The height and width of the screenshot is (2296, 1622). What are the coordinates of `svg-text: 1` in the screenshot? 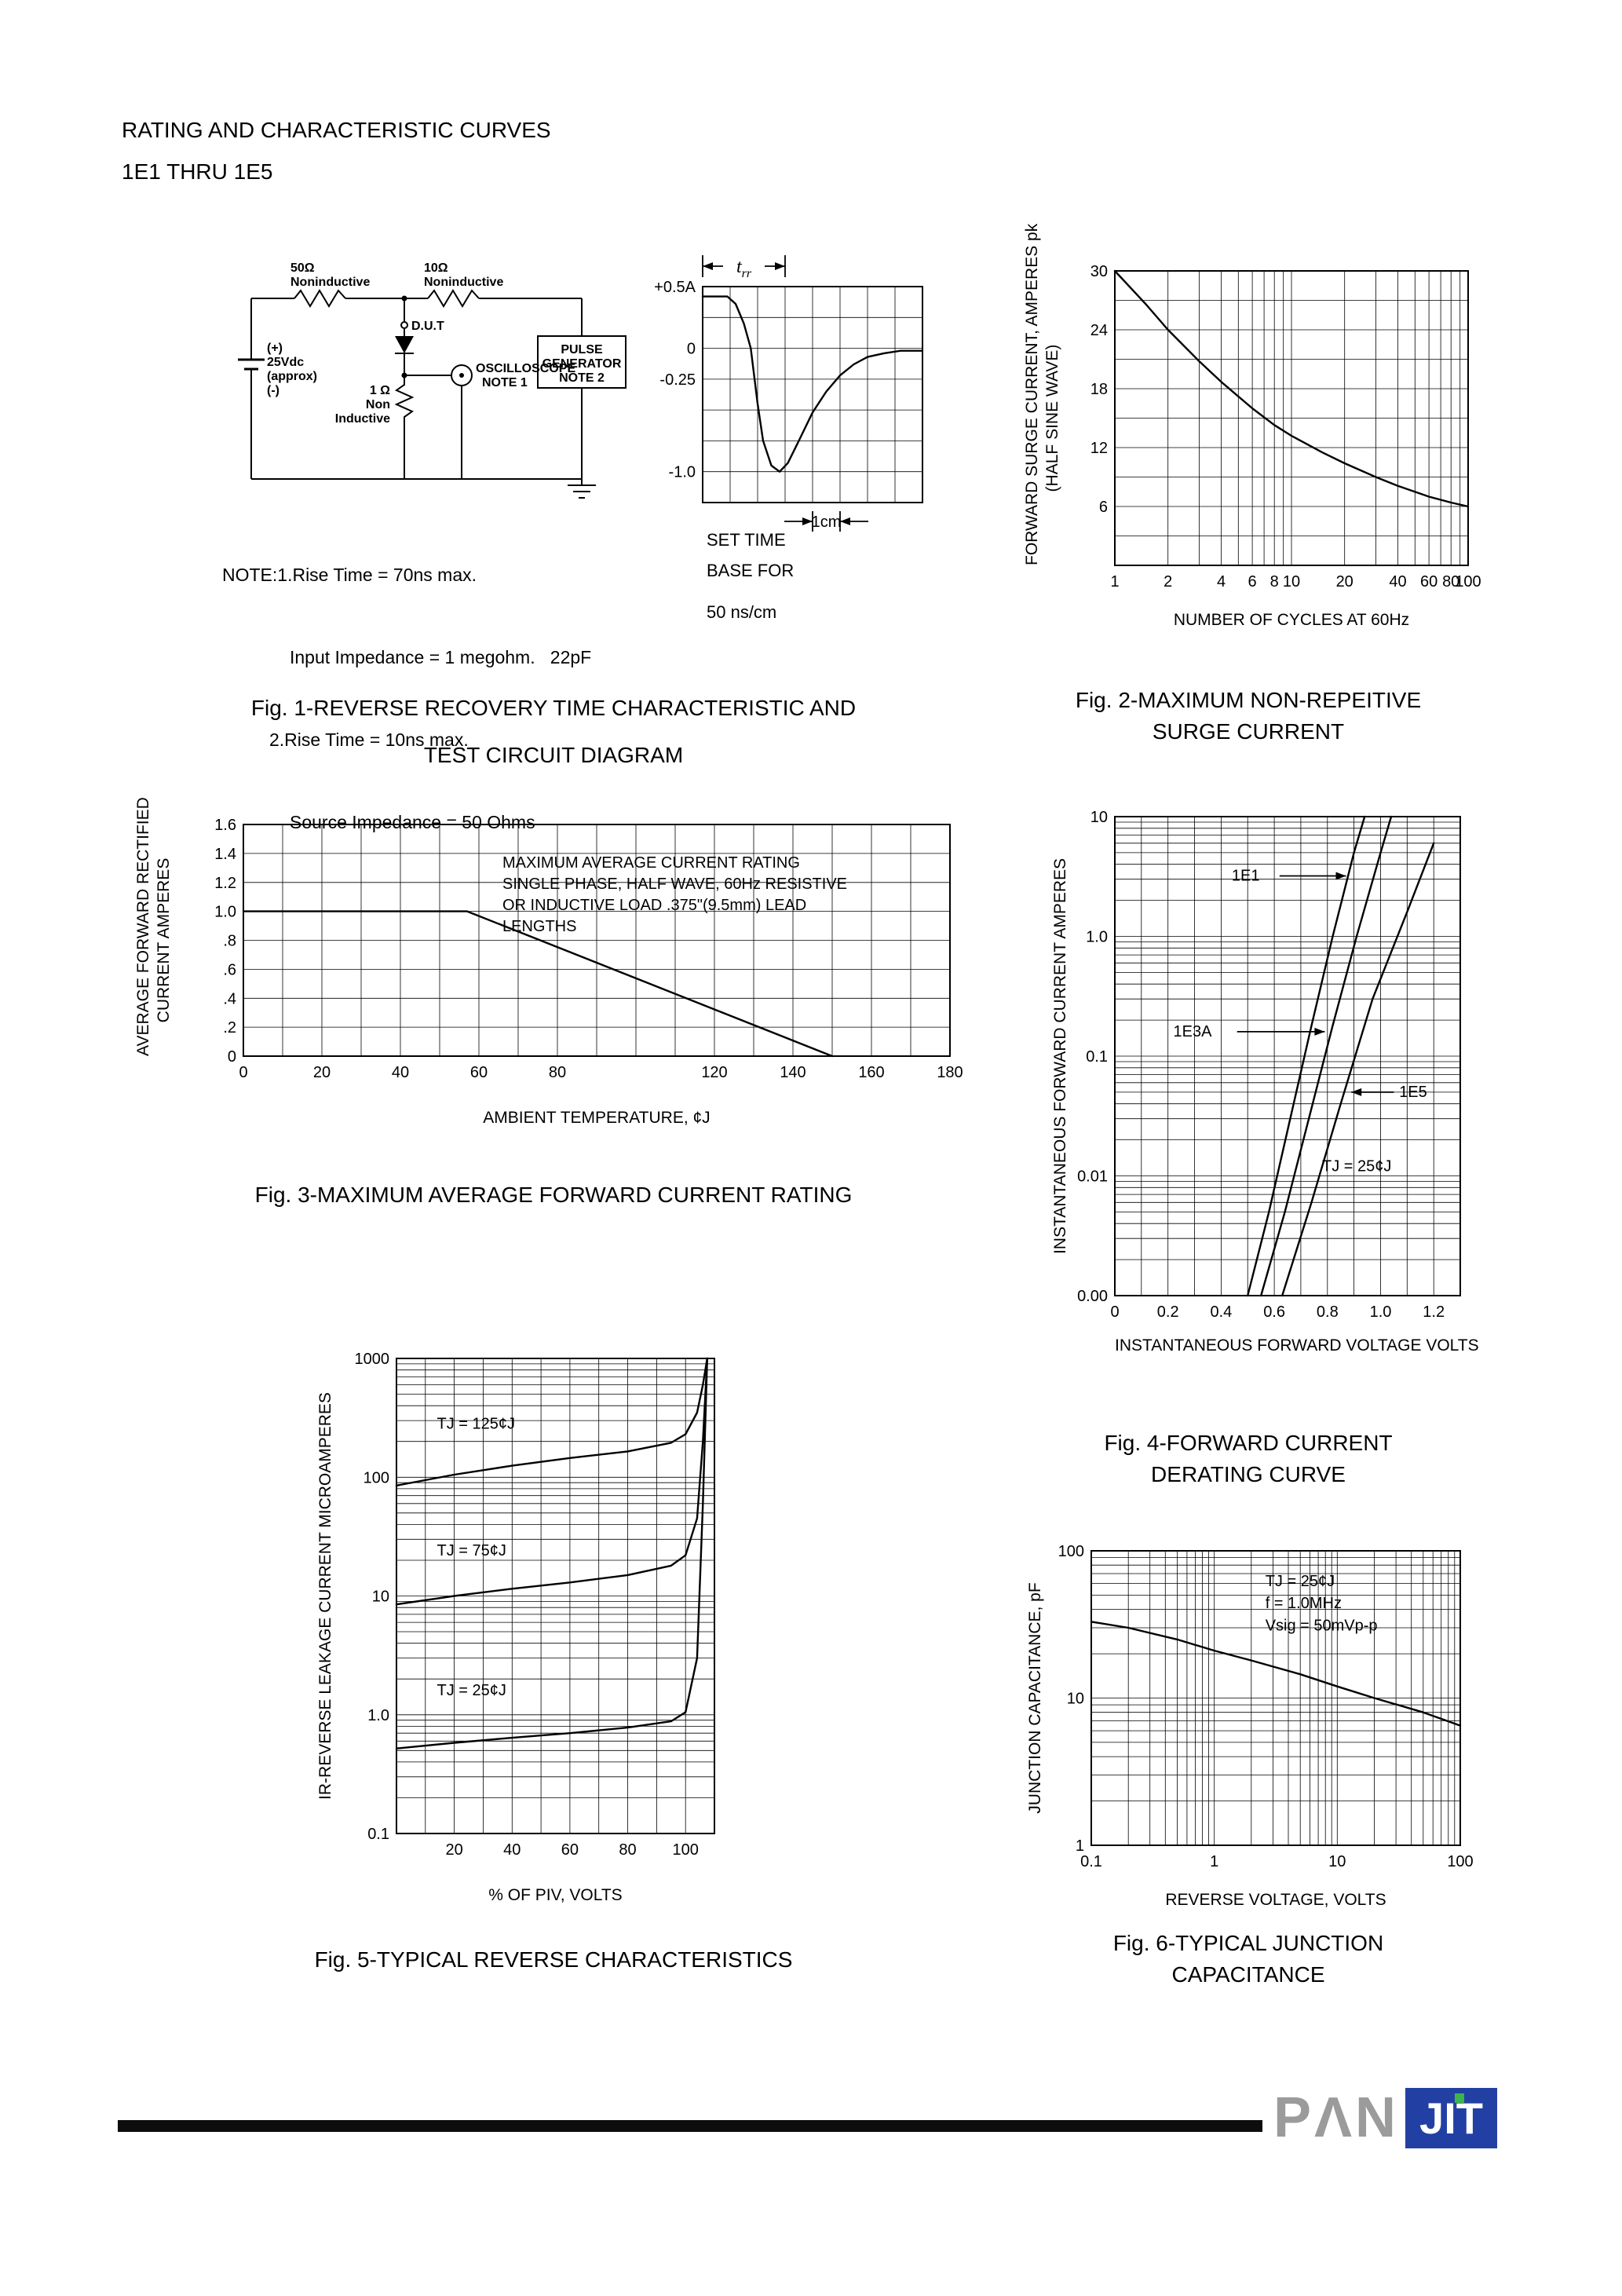 It's located at (1214, 1862).